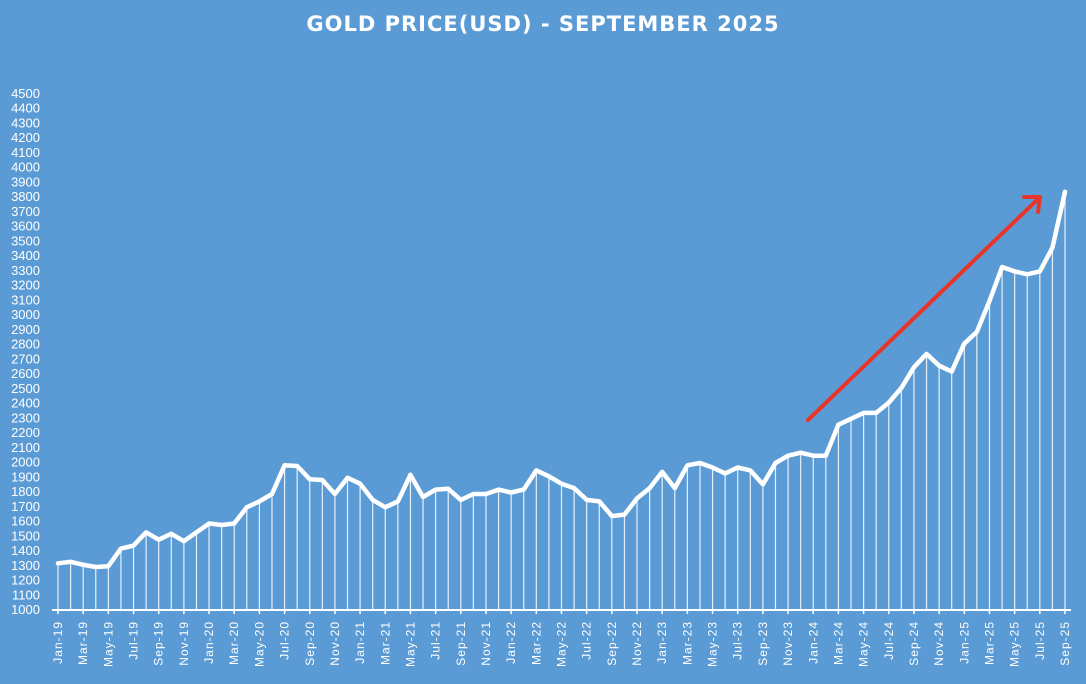 The image size is (1086, 684). I want to click on y-tick-label: 2800, so click(25, 344).